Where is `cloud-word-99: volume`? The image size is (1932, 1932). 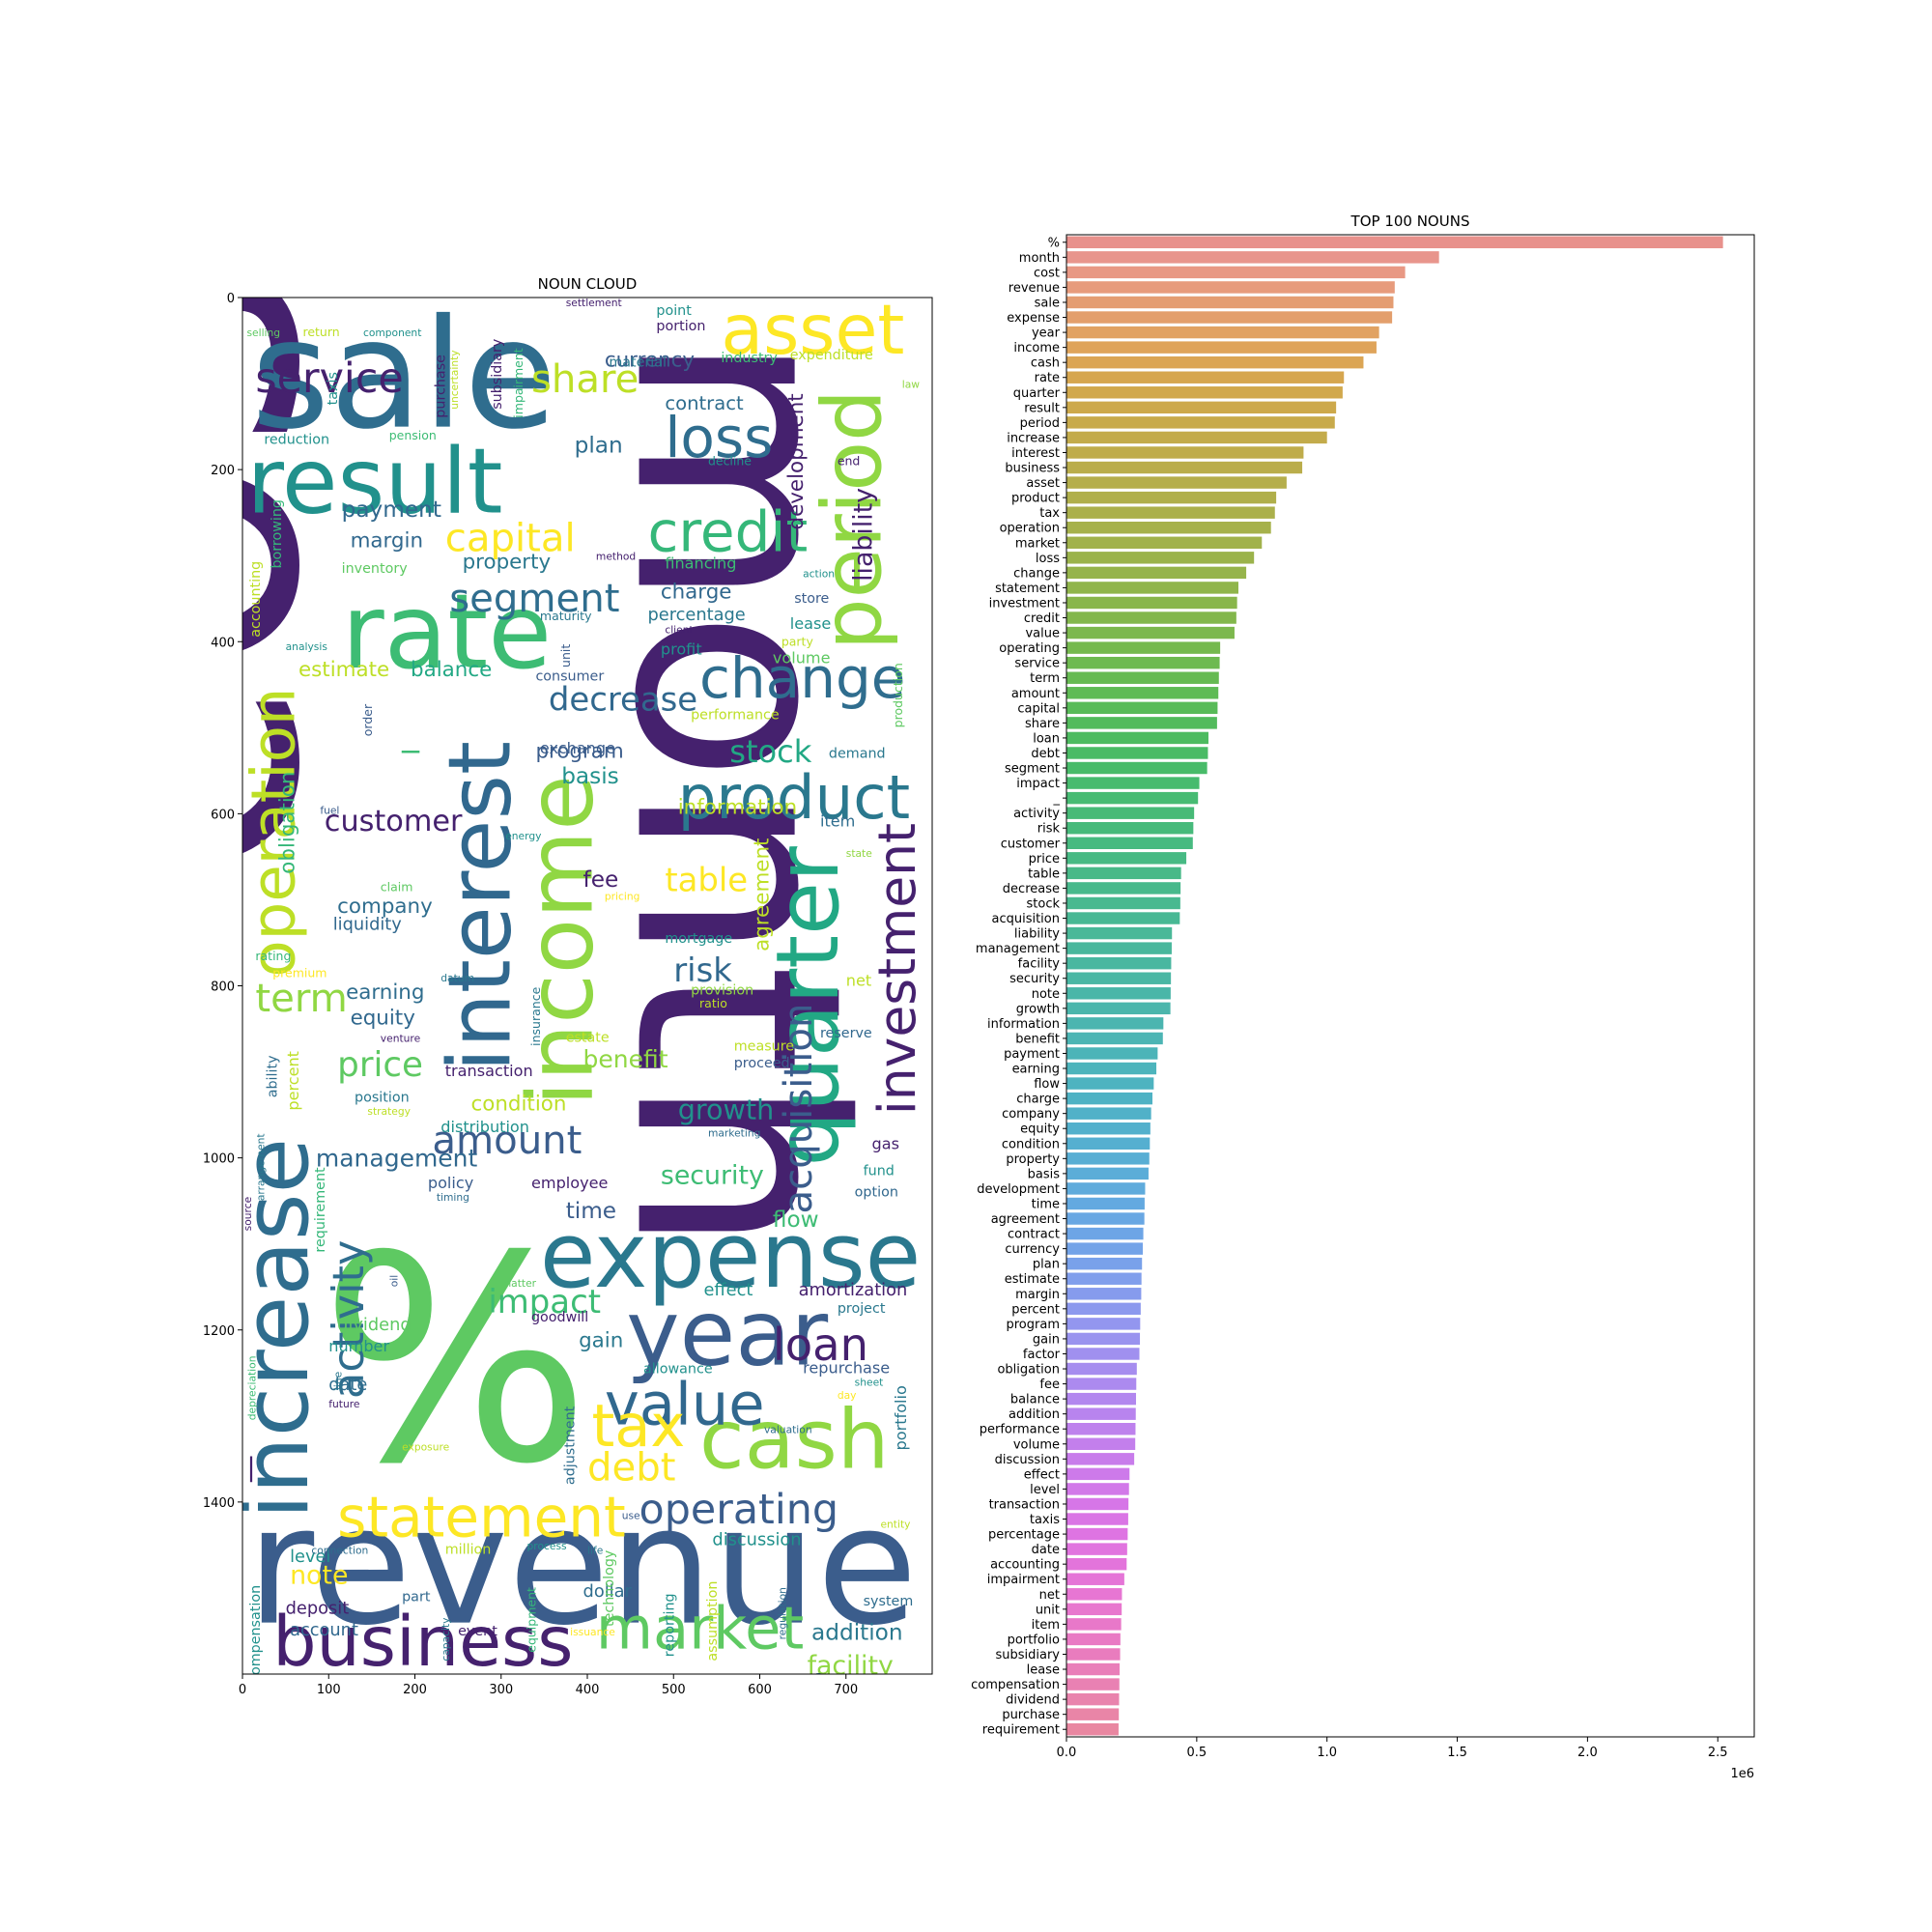
cloud-word-99: volume is located at coordinates (802, 658).